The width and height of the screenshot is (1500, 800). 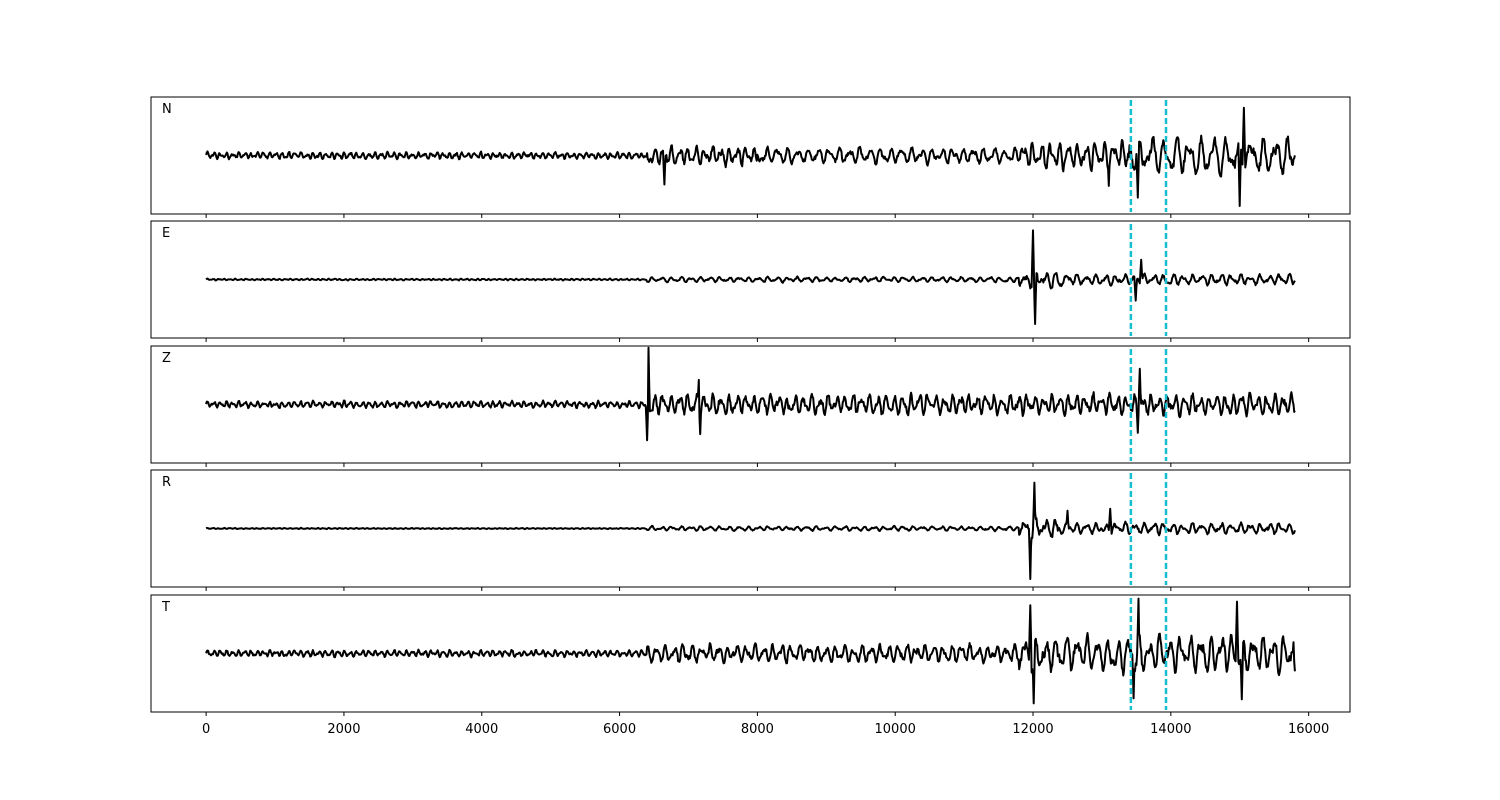 I want to click on panel-t: T, so click(x=750, y=655).